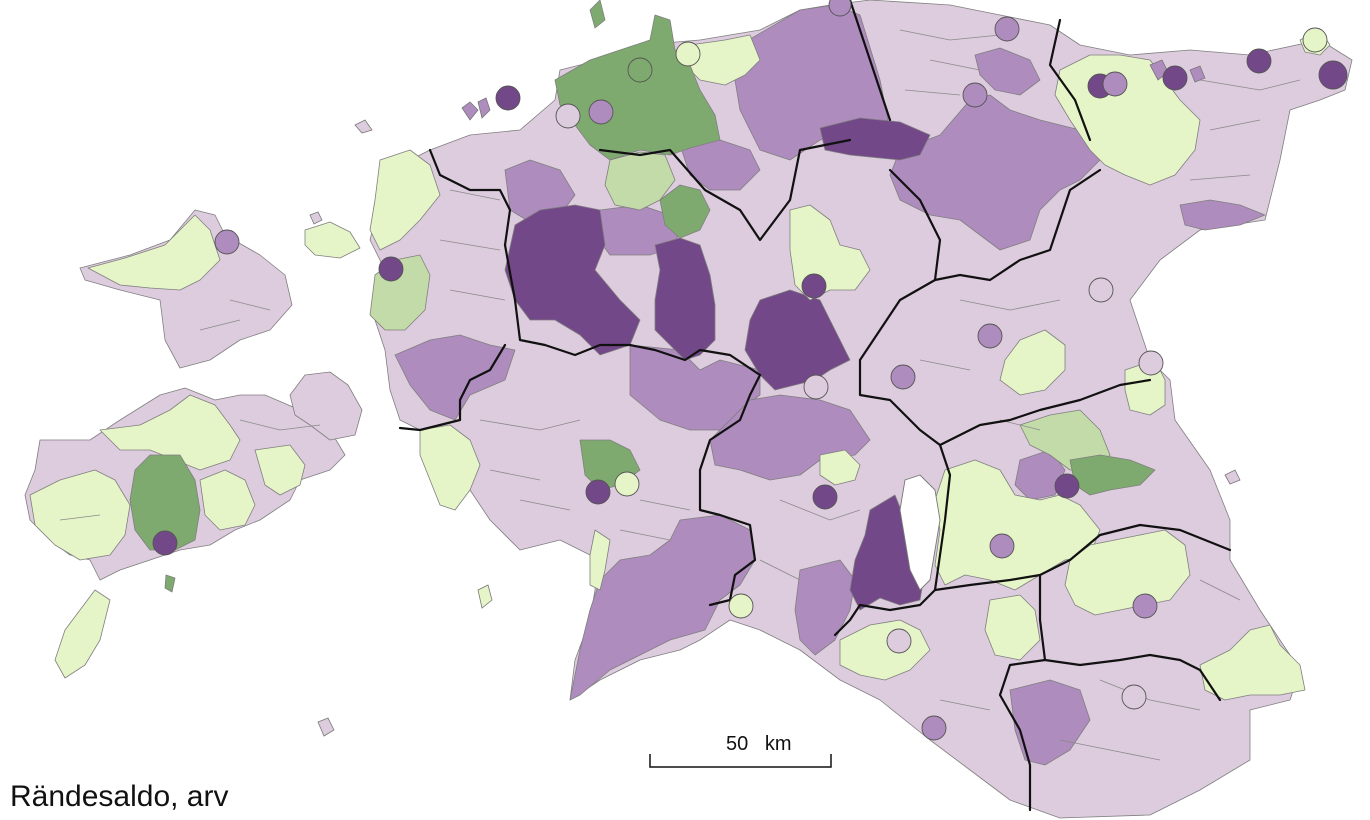 This screenshot has height=820, width=1370. I want to click on vormsi-island, so click(332, 240).